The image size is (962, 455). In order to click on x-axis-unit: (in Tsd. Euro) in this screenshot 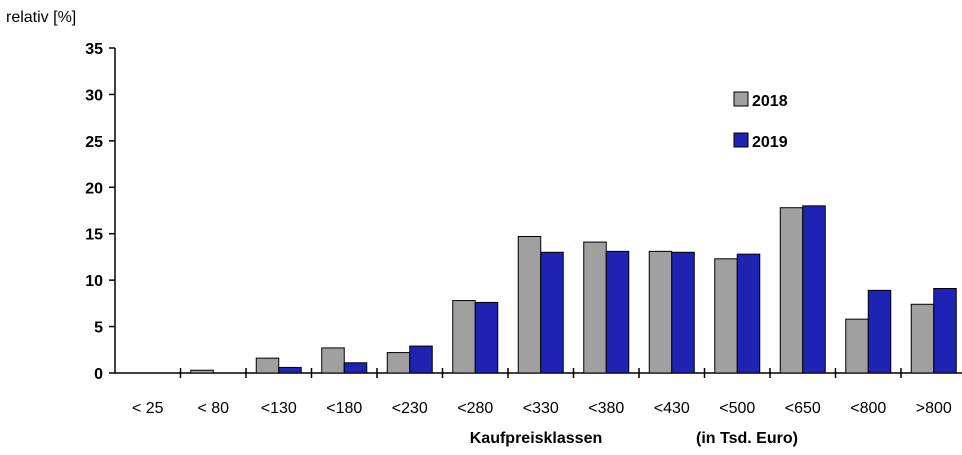, I will do `click(747, 438)`.